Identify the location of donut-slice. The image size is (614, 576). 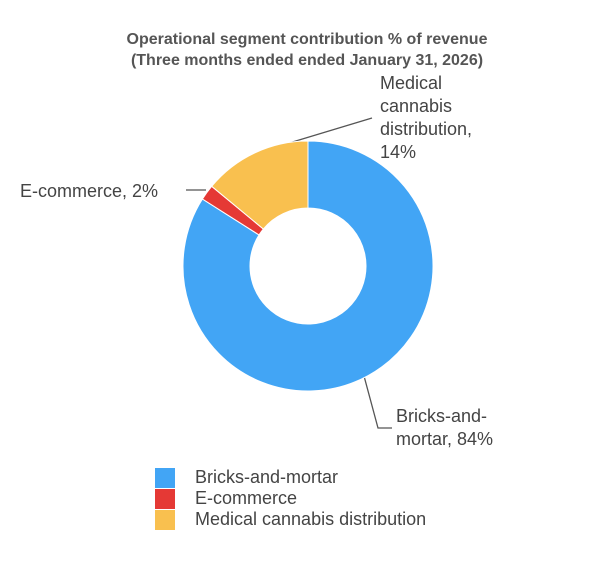
(259, 185).